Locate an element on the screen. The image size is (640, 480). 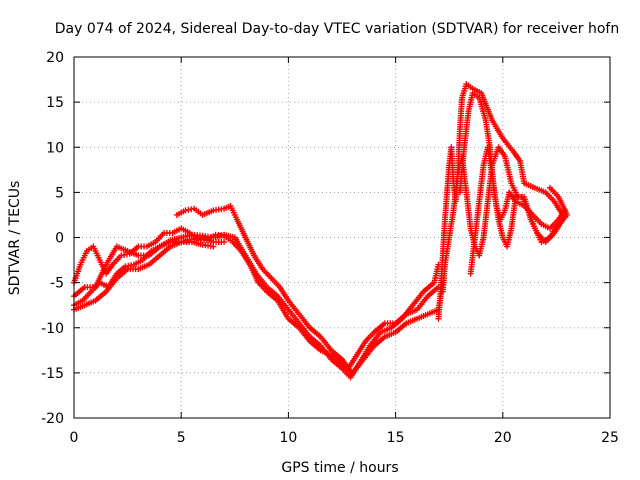
x-tick-label: 0 is located at coordinates (74, 438).